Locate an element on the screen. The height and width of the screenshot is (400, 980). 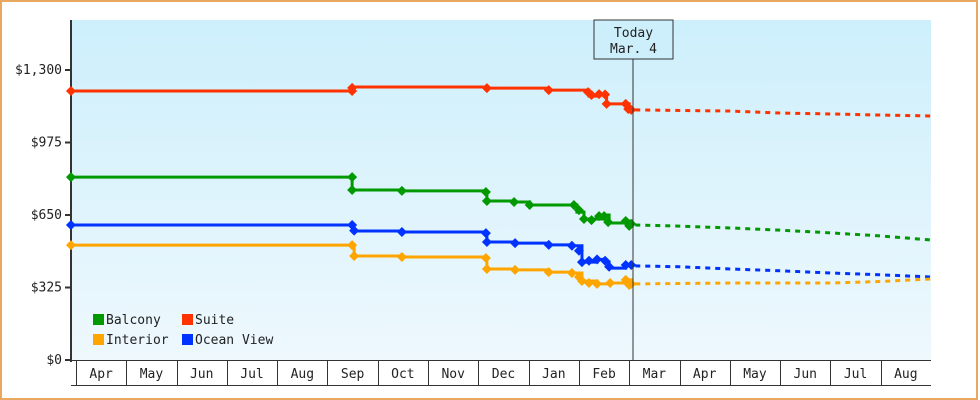
series-interior is located at coordinates (498, 265).